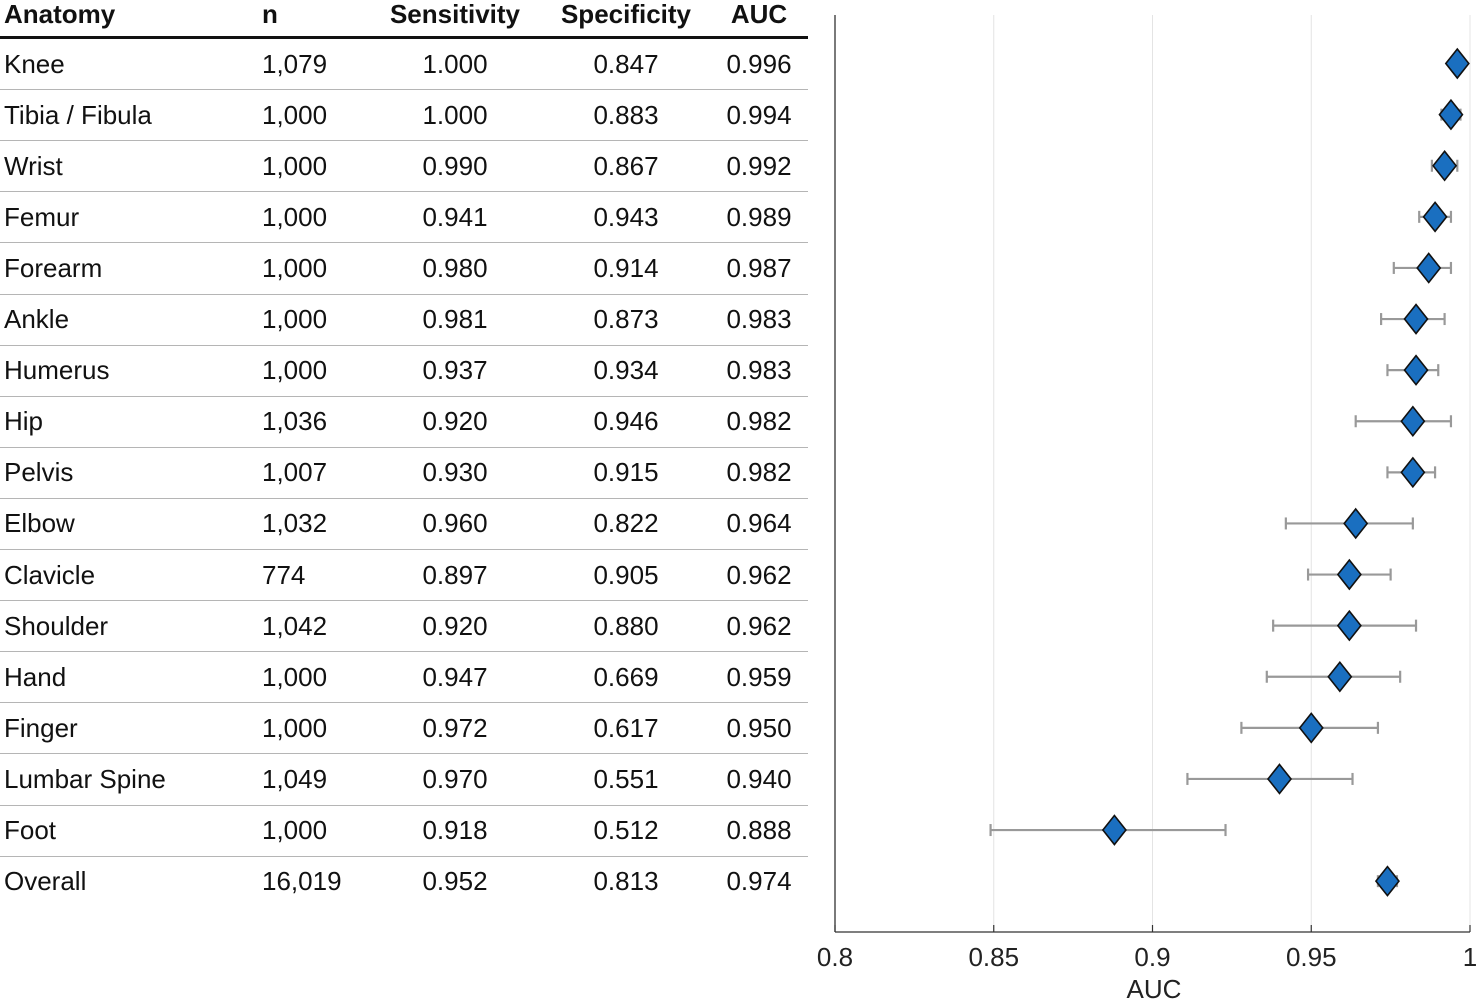 This screenshot has height=1002, width=1477. I want to click on table-cell-auc: 0.959, so click(759, 676).